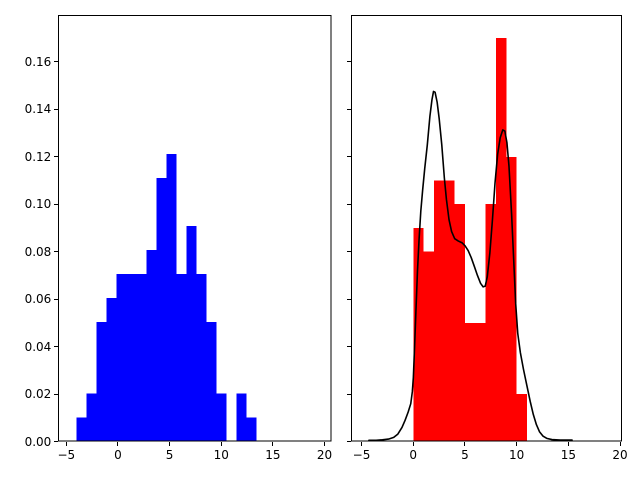  Describe the element at coordinates (38, 156) in the screenshot. I see `y-tick-label: 0.12` at that location.